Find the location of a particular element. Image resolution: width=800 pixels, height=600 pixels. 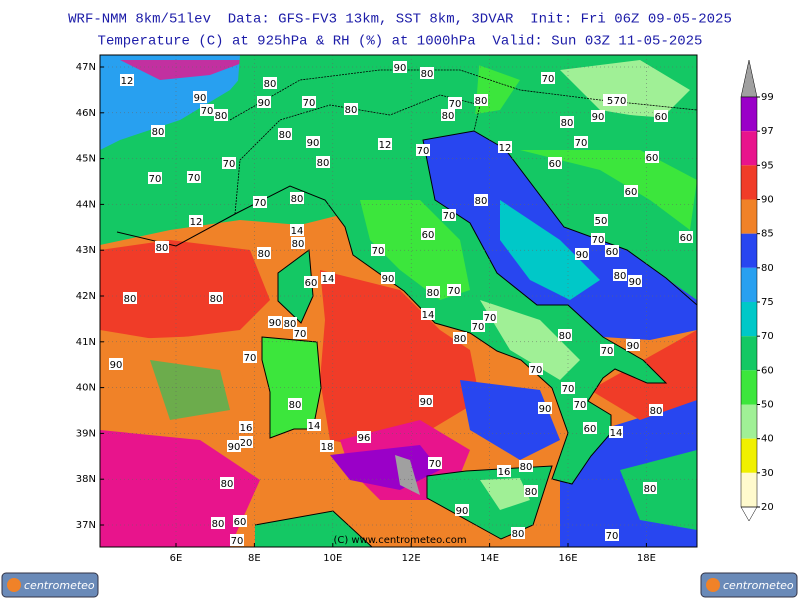

lon-label: 12E is located at coordinates (411, 558).